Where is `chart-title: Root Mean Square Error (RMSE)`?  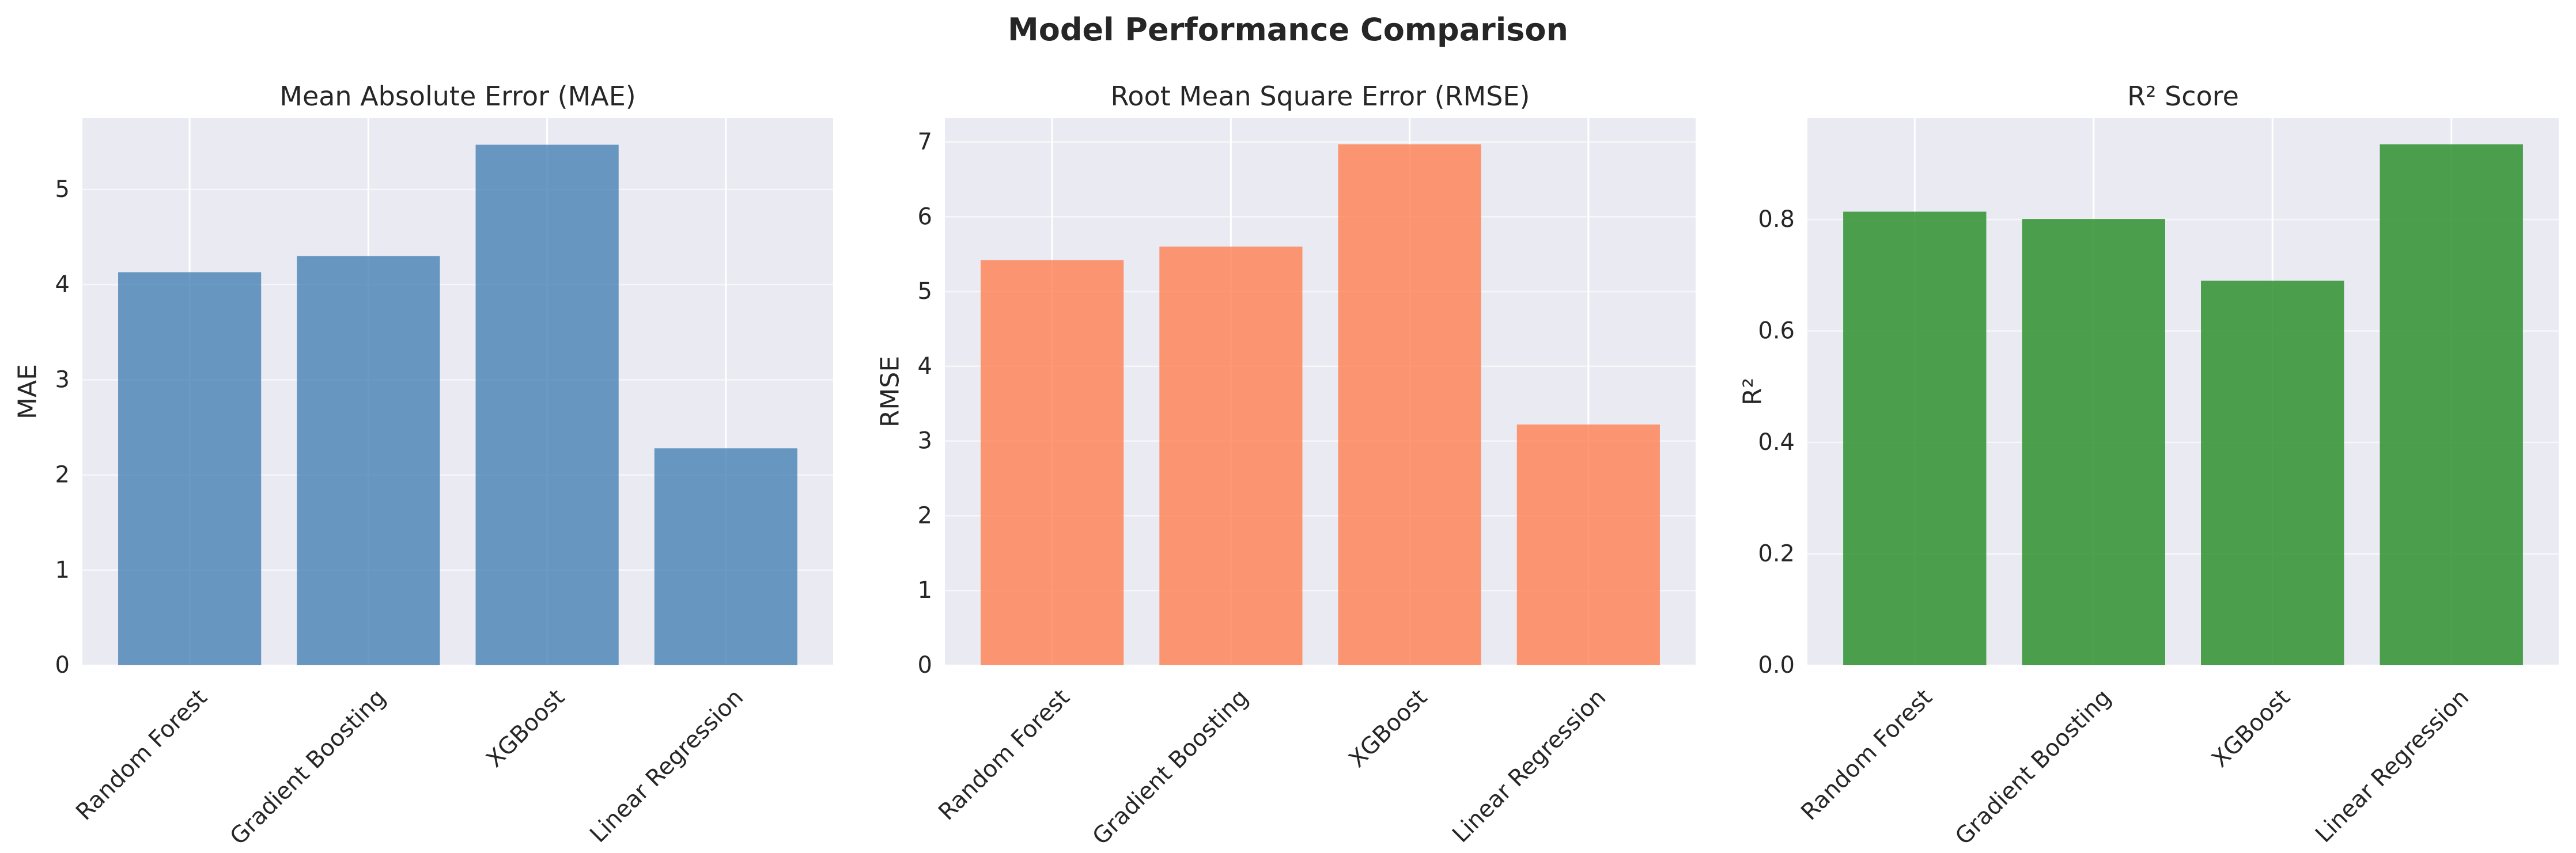 chart-title: Root Mean Square Error (RMSE) is located at coordinates (1320, 96).